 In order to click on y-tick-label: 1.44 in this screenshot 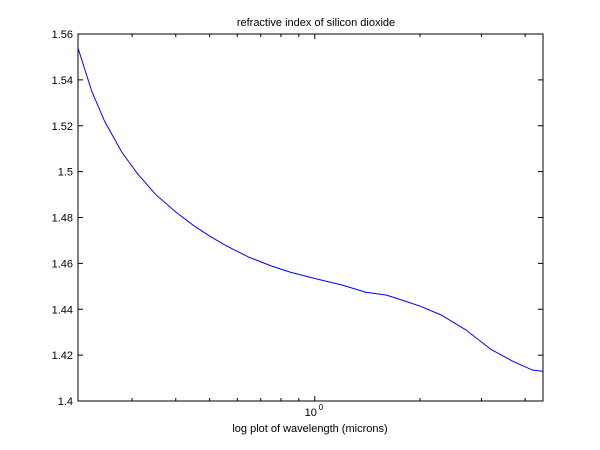, I will do `click(62, 310)`.